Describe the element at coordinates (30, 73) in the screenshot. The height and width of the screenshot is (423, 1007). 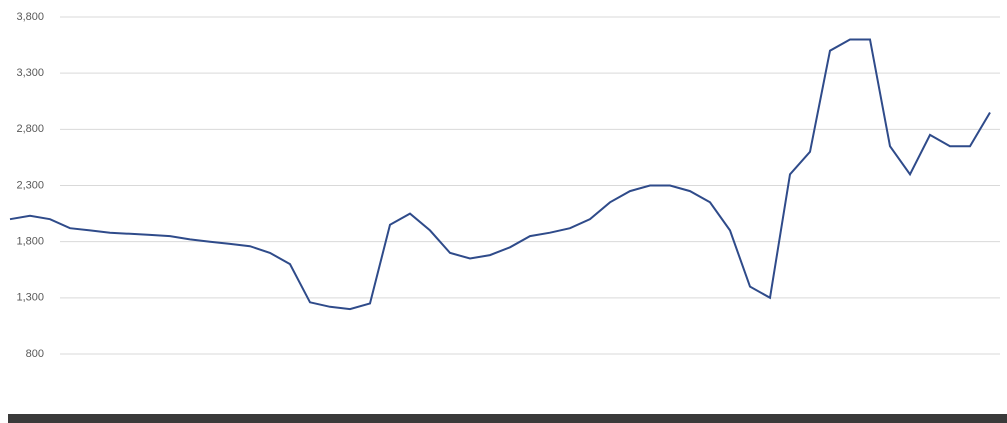
I see `y-tick-label: 3,300` at that location.